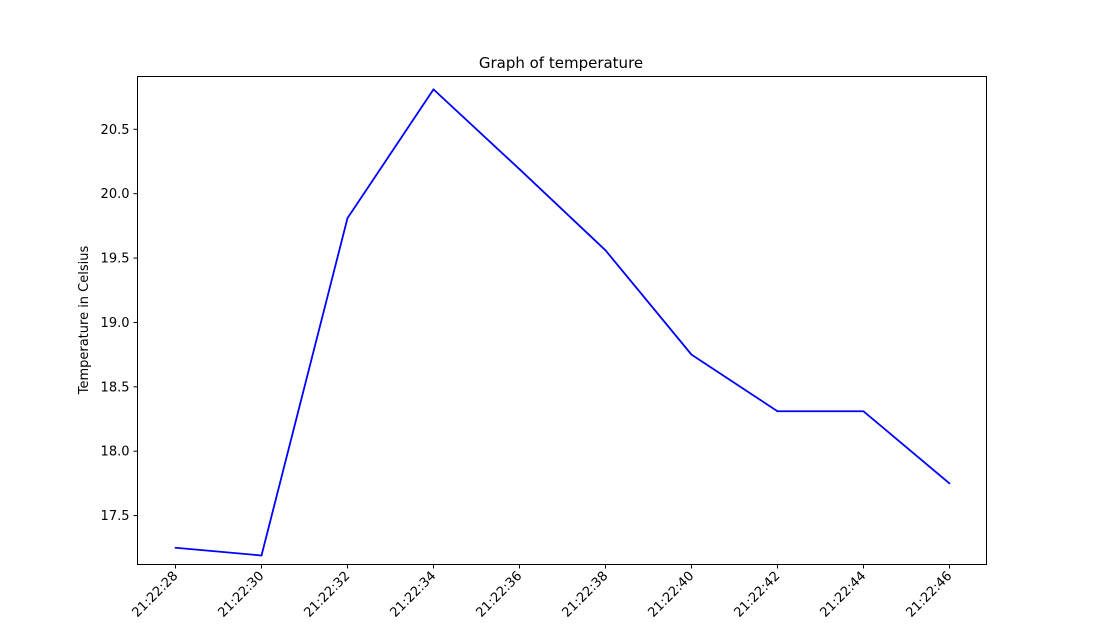 This screenshot has height=638, width=1095. I want to click on y-tick-label: 17.5, so click(115, 516).